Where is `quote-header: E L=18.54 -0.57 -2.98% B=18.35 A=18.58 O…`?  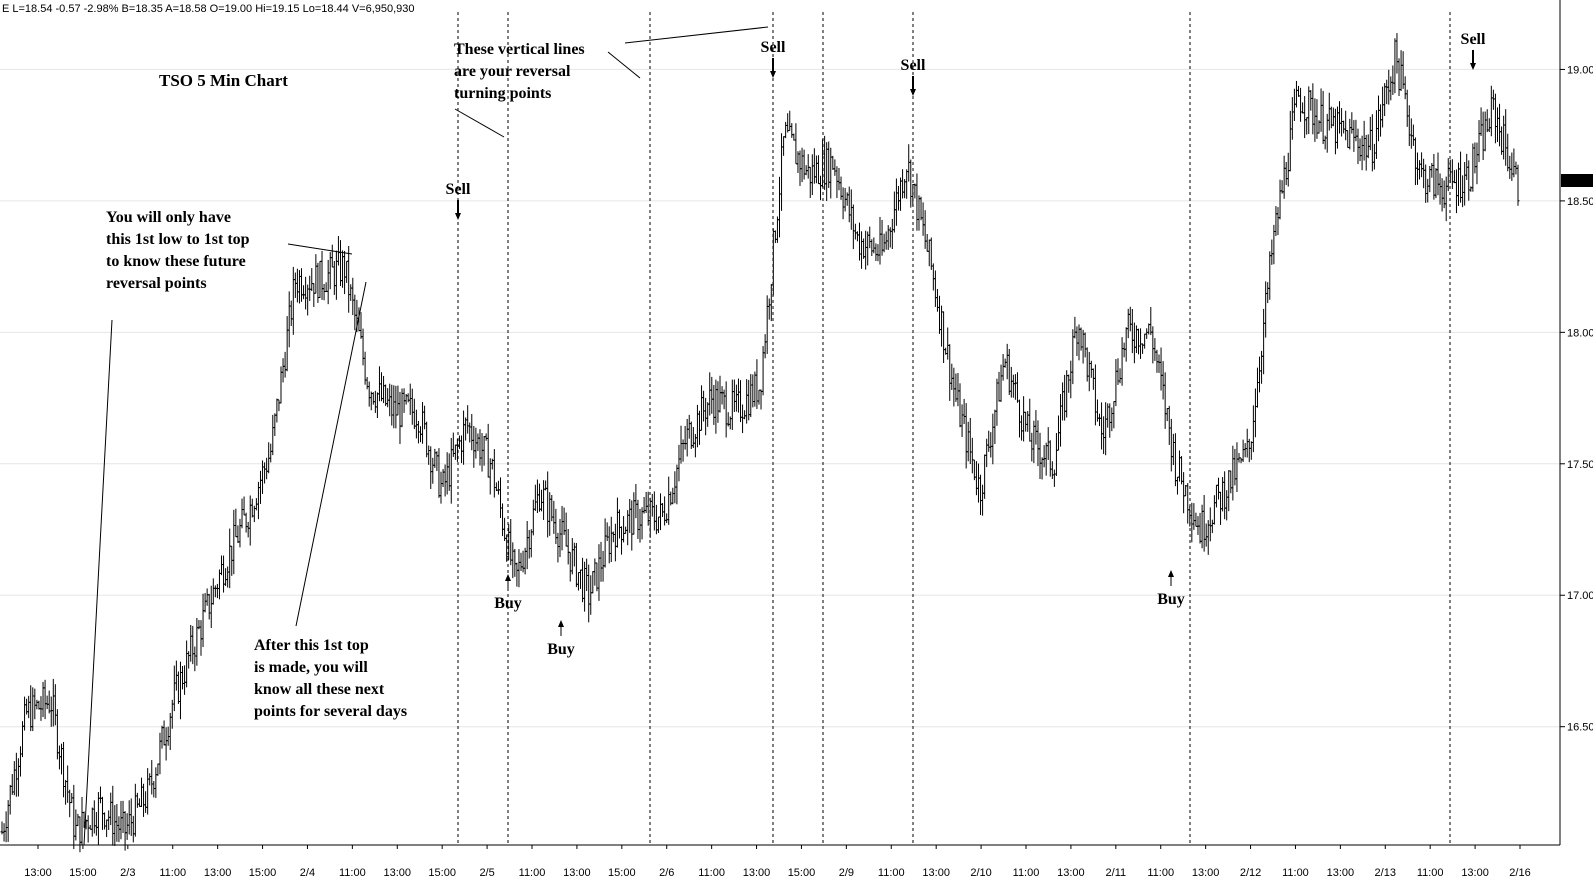 quote-header: E L=18.54 -0.57 -2.98% B=18.35 A=18.58 O… is located at coordinates (208, 9).